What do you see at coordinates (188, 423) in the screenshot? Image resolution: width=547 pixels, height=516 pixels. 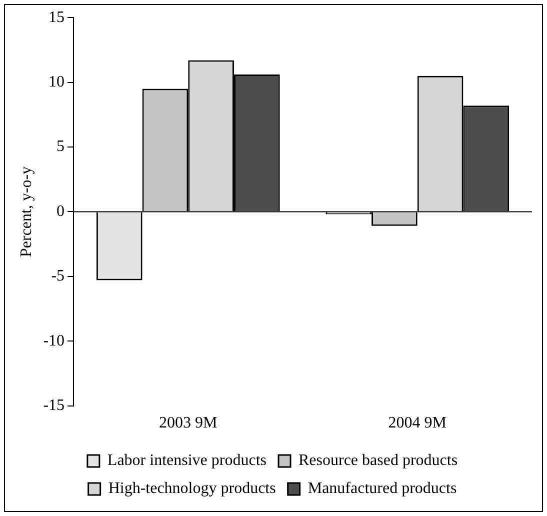 I see `x-tick-label: 2003 9M` at bounding box center [188, 423].